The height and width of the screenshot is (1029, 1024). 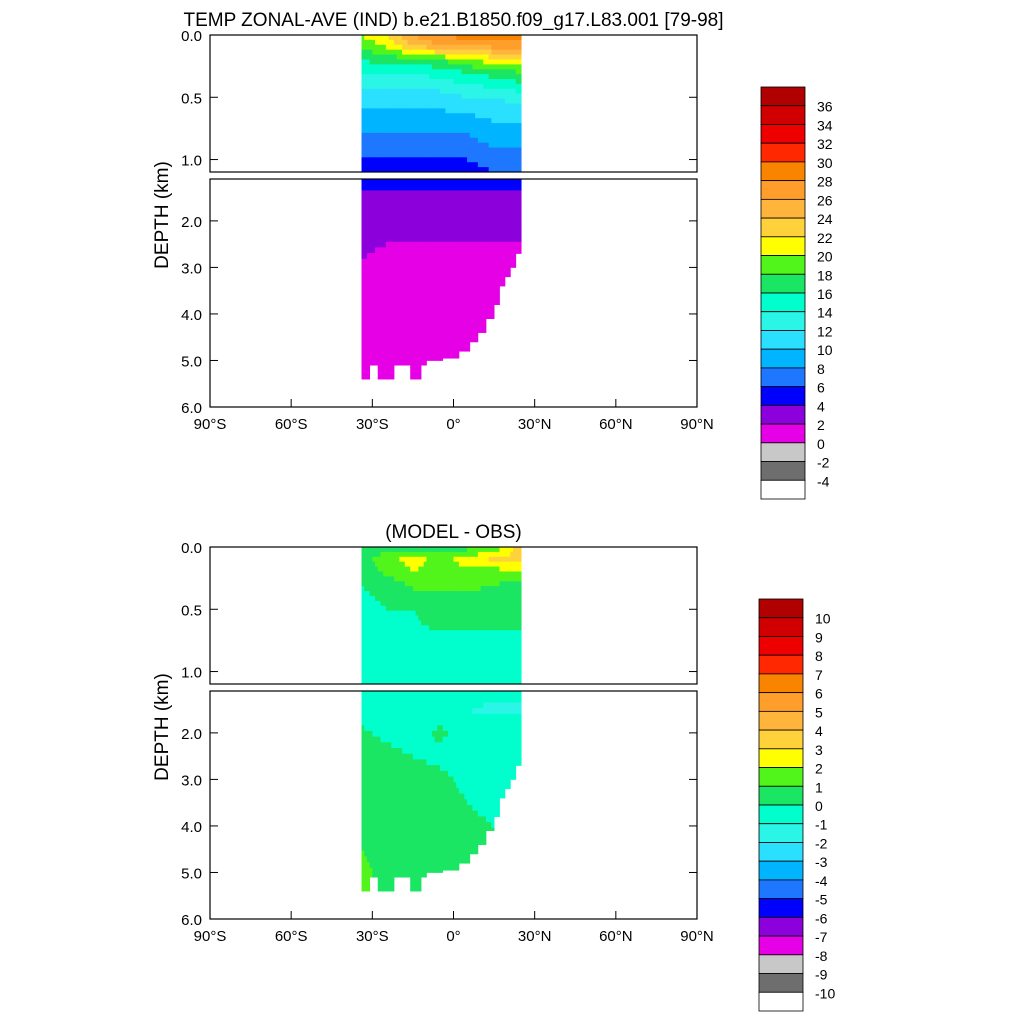 I want to click on y-tick-label: 0.5, so click(x=191, y=98).